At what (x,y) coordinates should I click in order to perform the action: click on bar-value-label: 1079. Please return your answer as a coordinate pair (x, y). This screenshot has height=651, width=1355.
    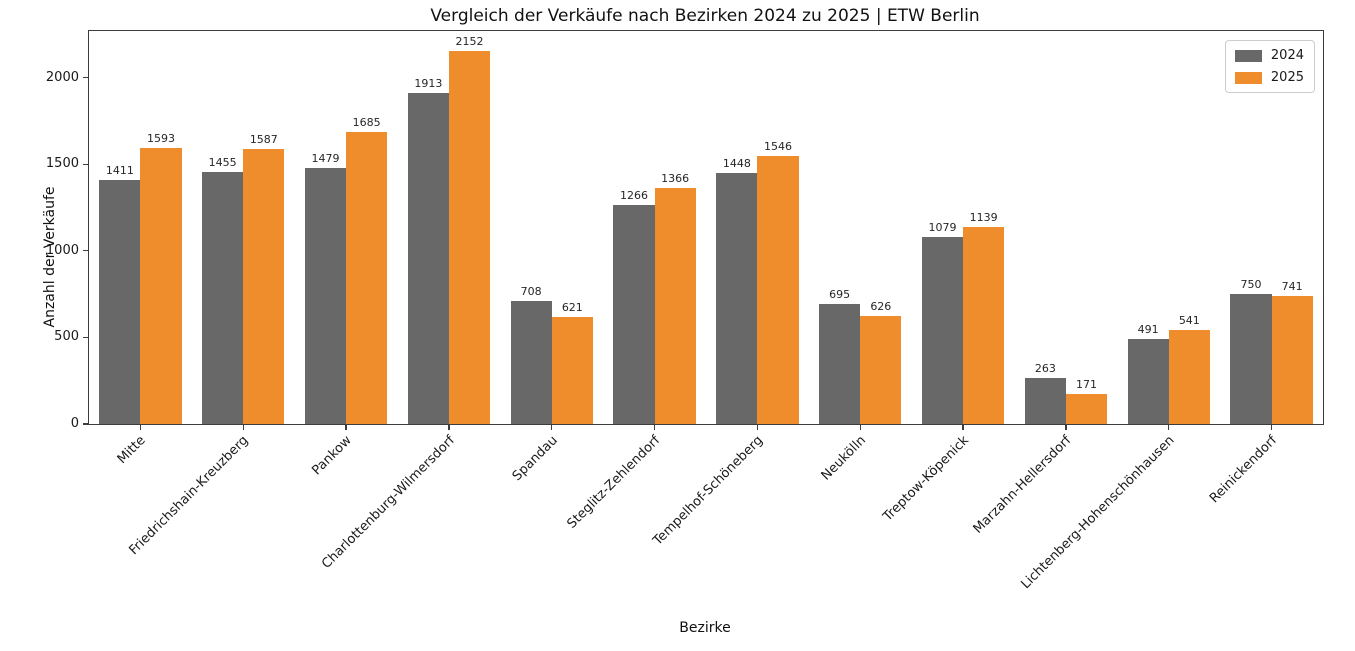
    Looking at the image, I should click on (942, 228).